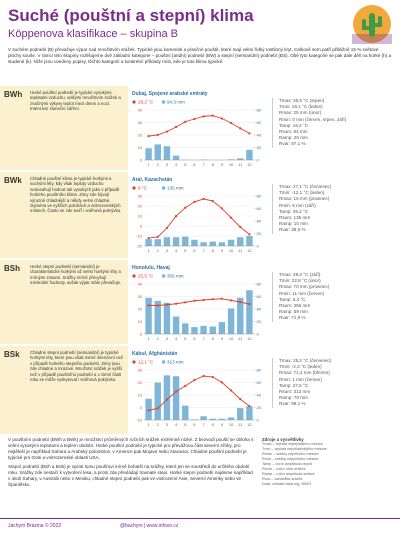 The image size is (400, 533). Describe the element at coordinates (12, 268) in the screenshot. I see `climate-code: BSh` at that location.